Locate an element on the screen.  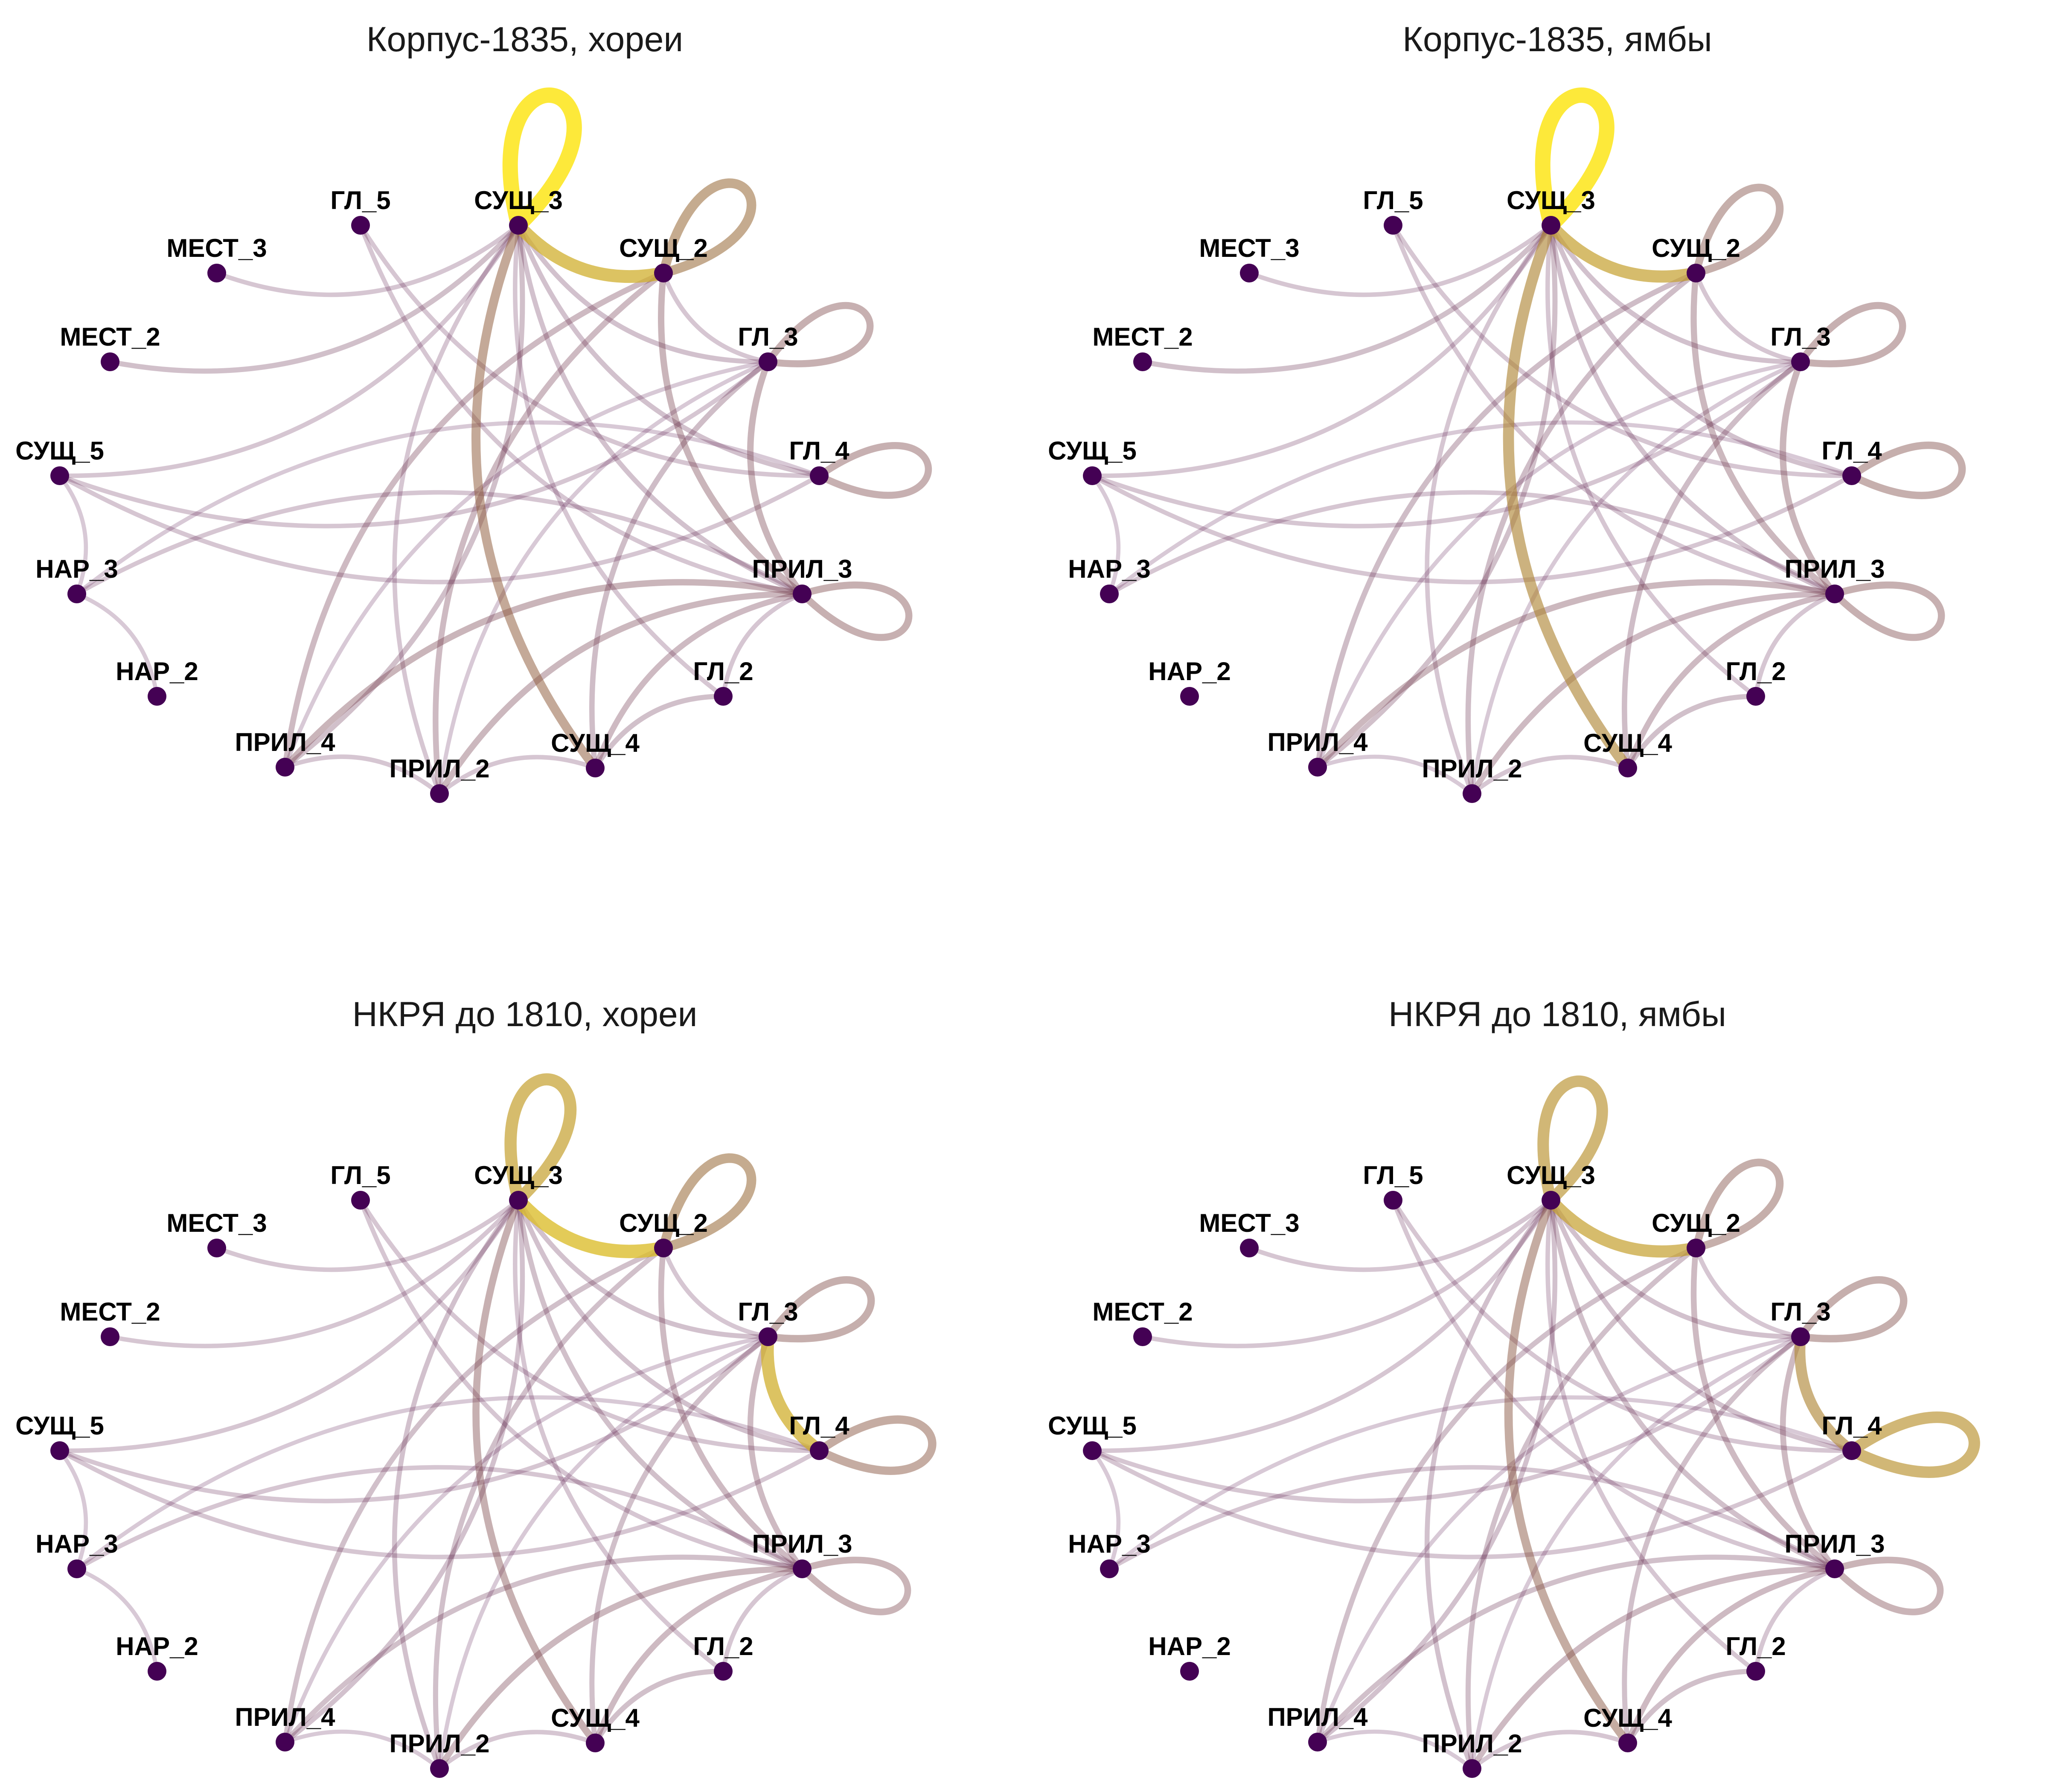
edge-gl3-gl3 is located at coordinates (1853, 1309).